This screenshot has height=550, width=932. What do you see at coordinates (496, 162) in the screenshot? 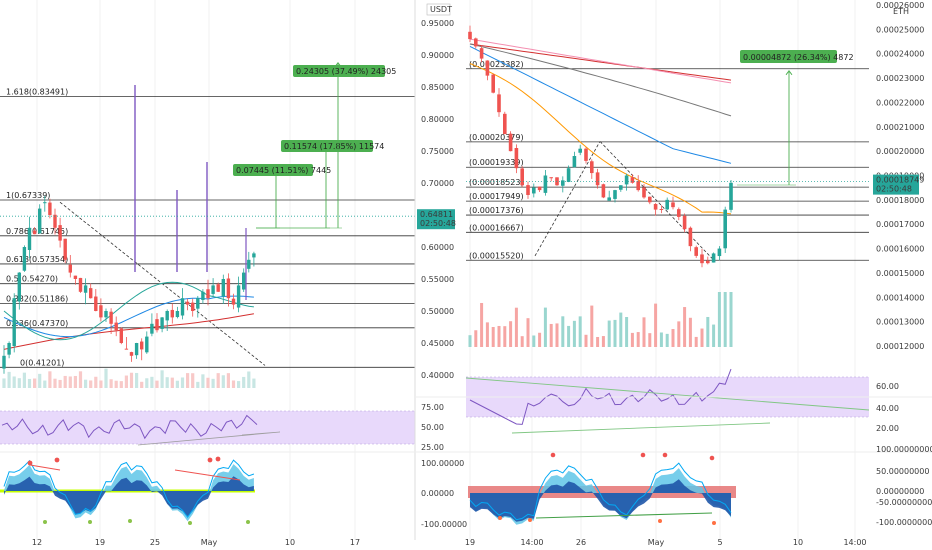
I see `fib-label: (0.00019339)` at bounding box center [496, 162].